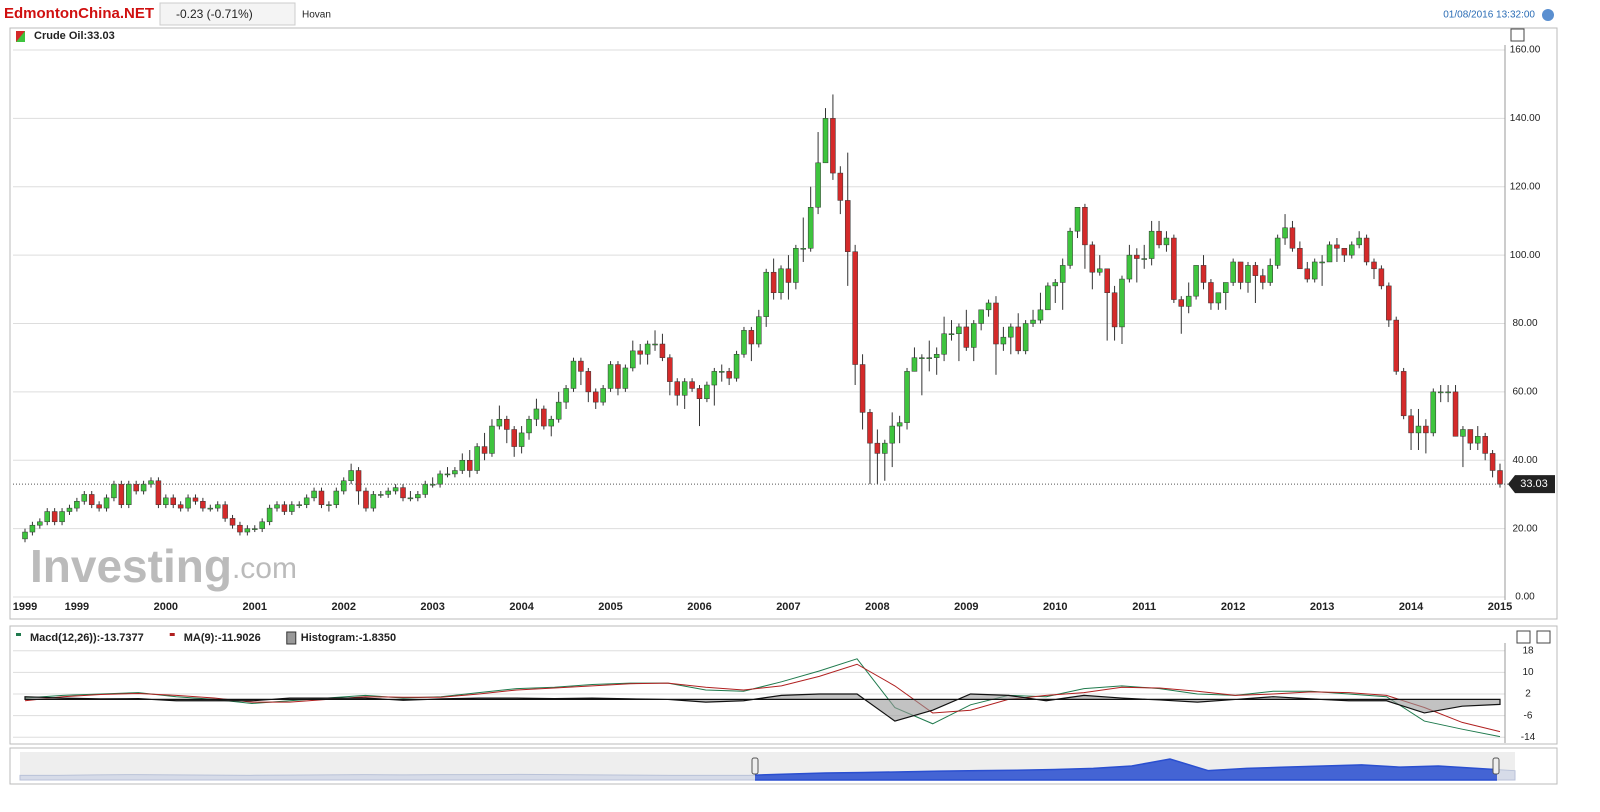 The image size is (1600, 812). What do you see at coordinates (1543, 637) in the screenshot?
I see `close-button` at bounding box center [1543, 637].